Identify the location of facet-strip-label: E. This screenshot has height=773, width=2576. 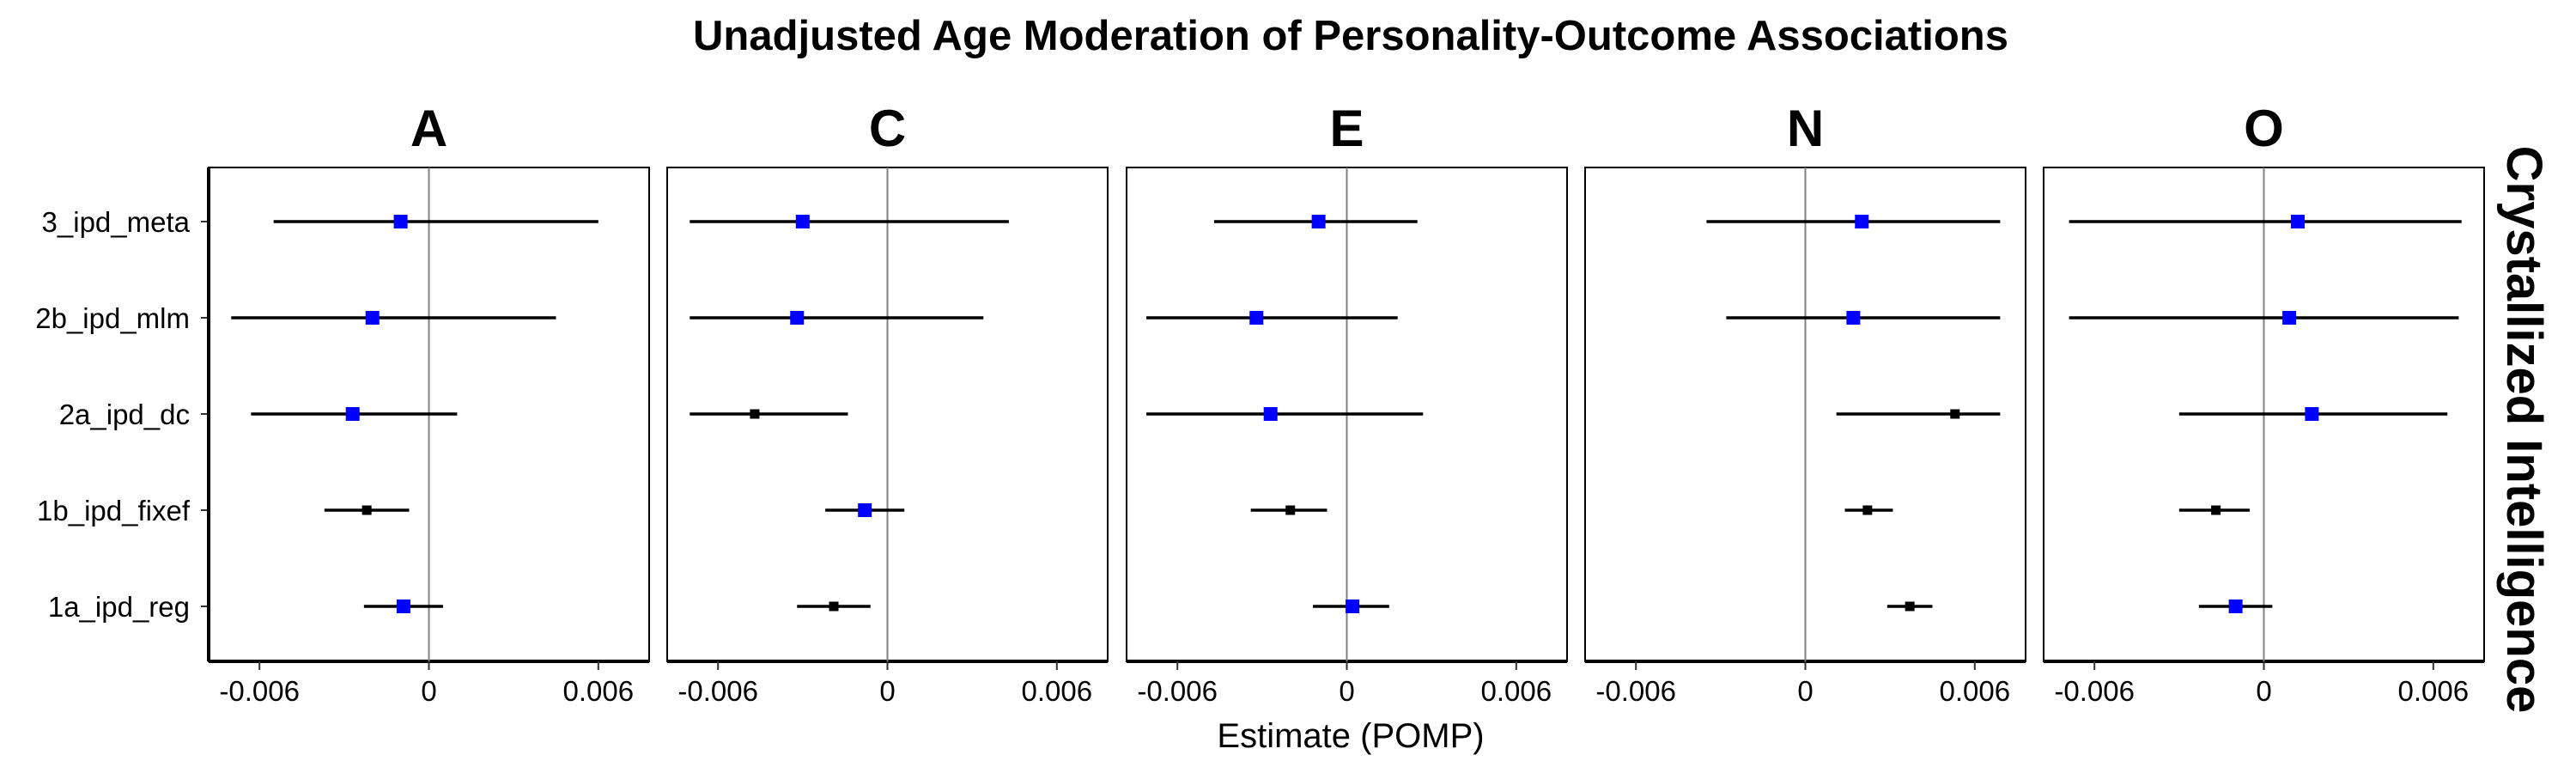
(1346, 128).